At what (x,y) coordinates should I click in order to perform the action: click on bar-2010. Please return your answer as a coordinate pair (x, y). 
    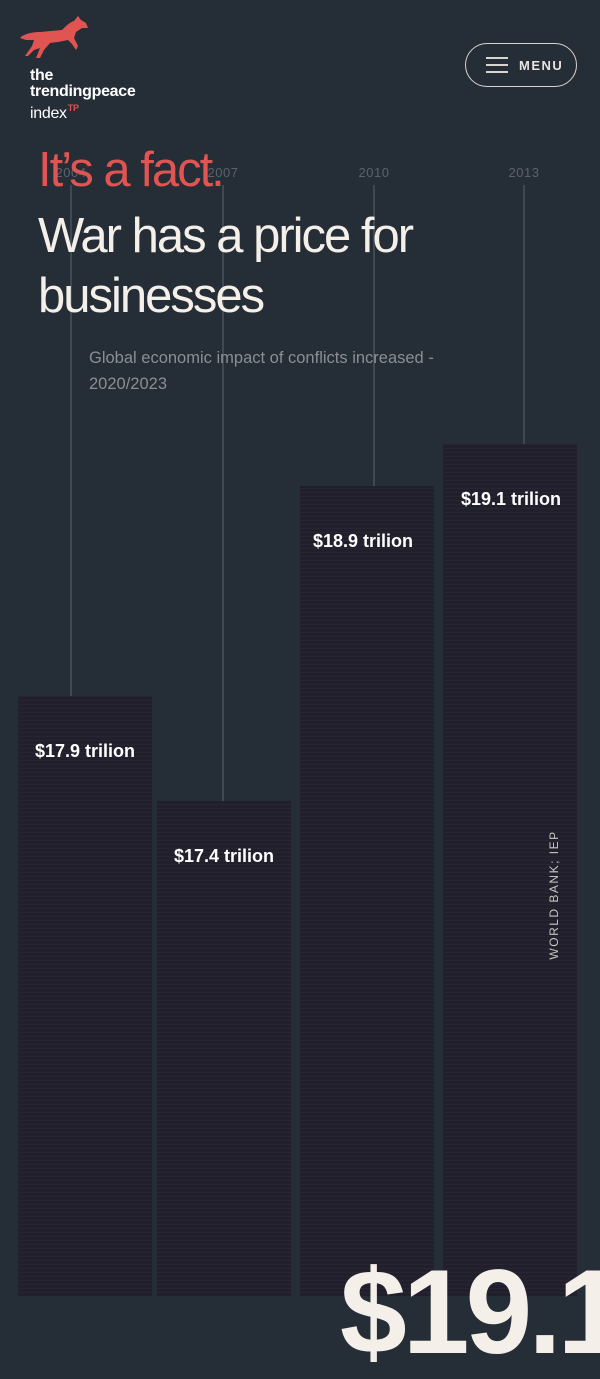
    Looking at the image, I should click on (367, 891).